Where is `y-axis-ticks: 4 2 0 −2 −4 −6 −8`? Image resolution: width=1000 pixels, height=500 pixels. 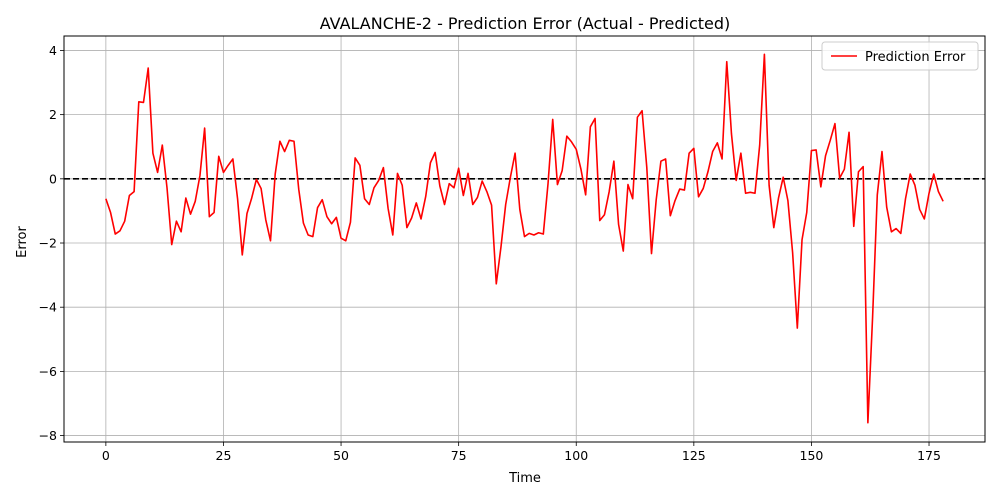
y-axis-ticks: 4 2 0 −2 −4 −6 −8 is located at coordinates (51, 243).